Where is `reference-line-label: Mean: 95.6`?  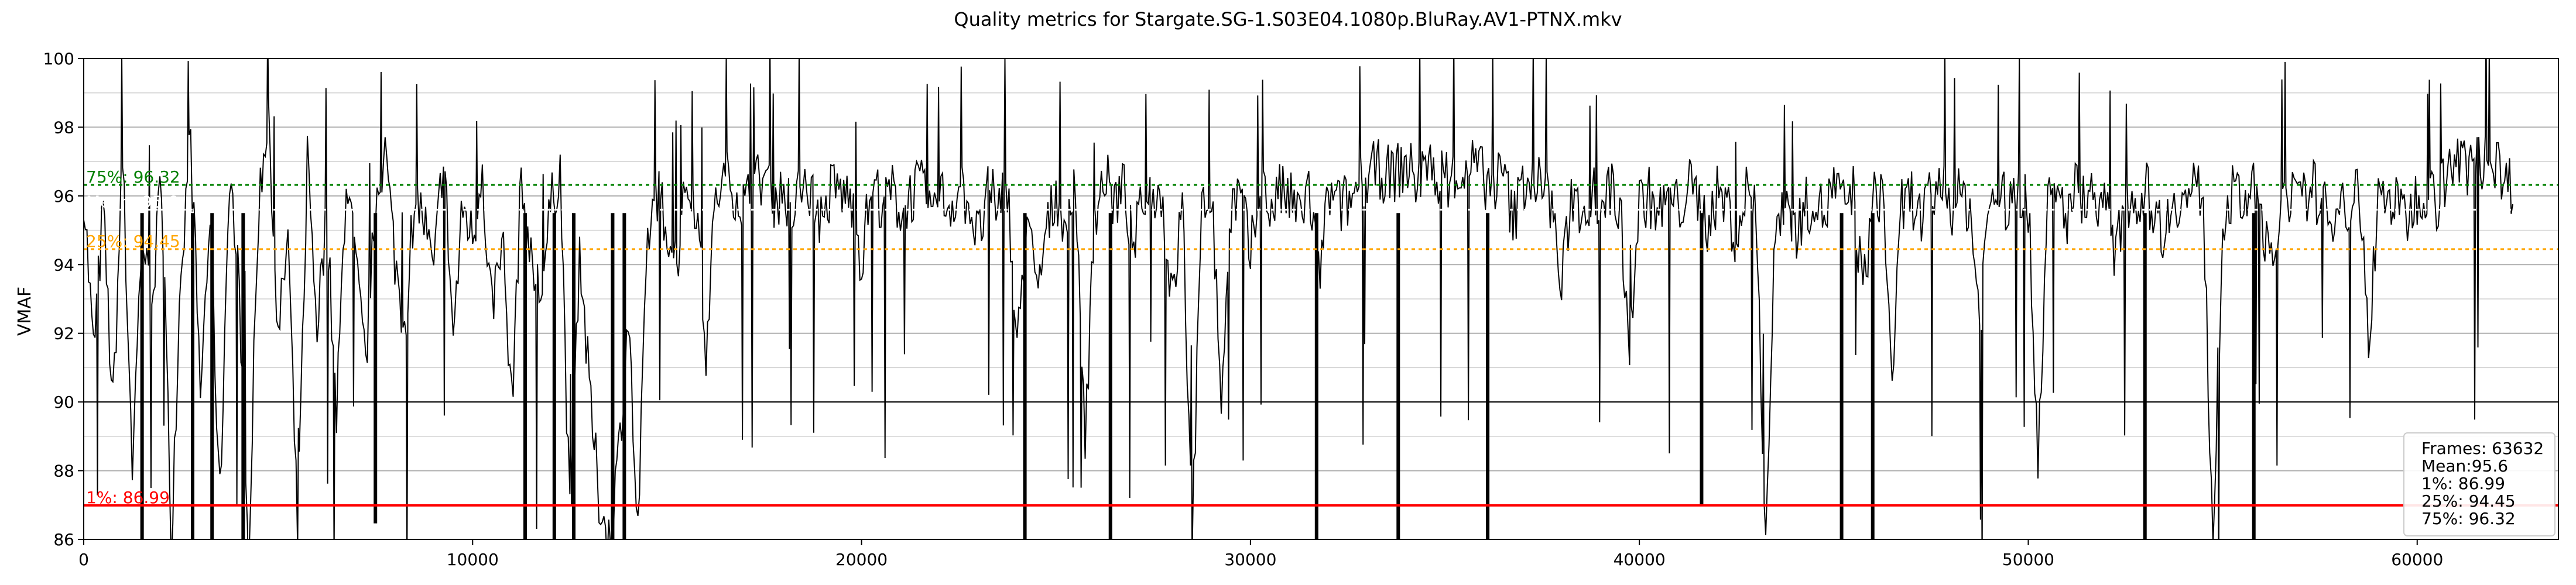
reference-line-label: Mean: 95.6 is located at coordinates (132, 201).